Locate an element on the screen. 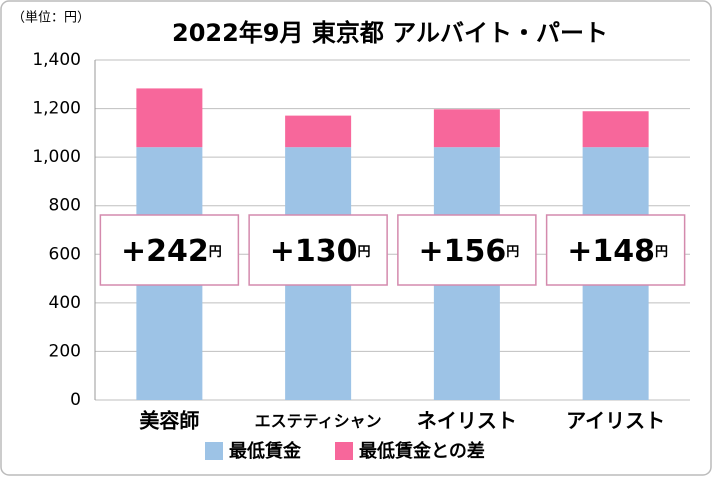 Image resolution: width=712 pixels, height=480 pixels. y-tick-label: 600 is located at coordinates (65, 254).